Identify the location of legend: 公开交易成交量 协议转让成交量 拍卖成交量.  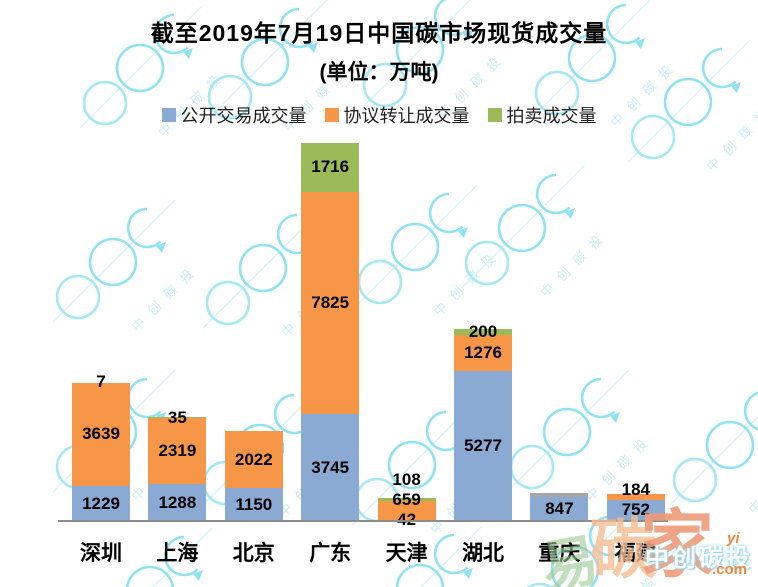
(379, 115).